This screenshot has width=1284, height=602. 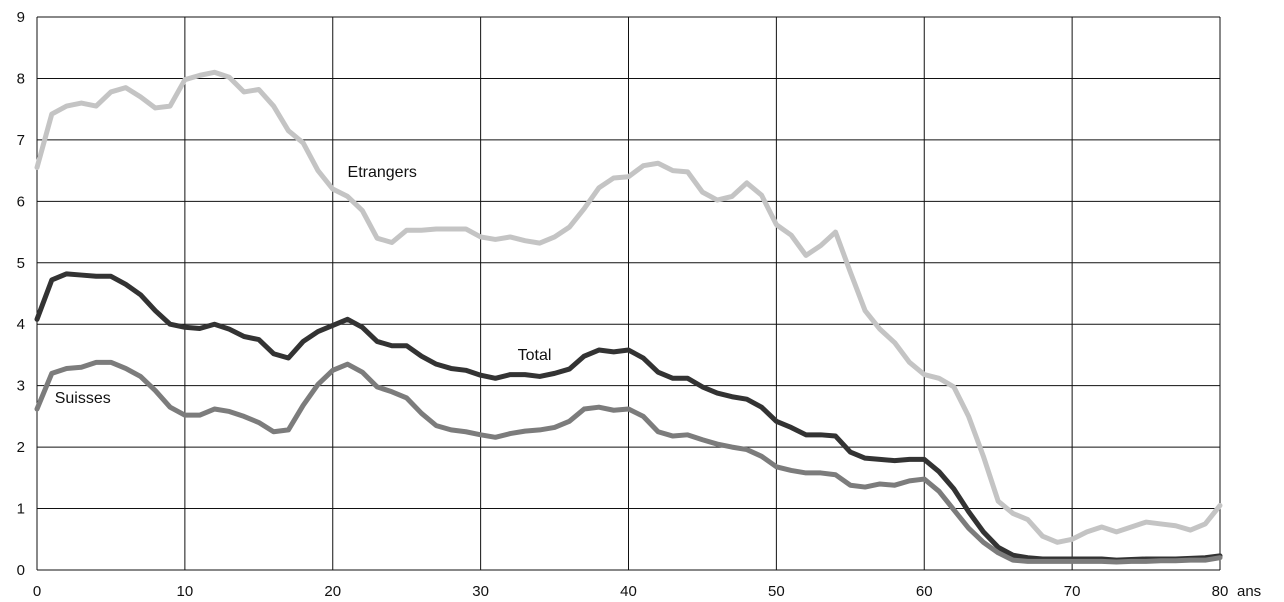 I want to click on y-tick-label: 0, so click(x=21, y=570).